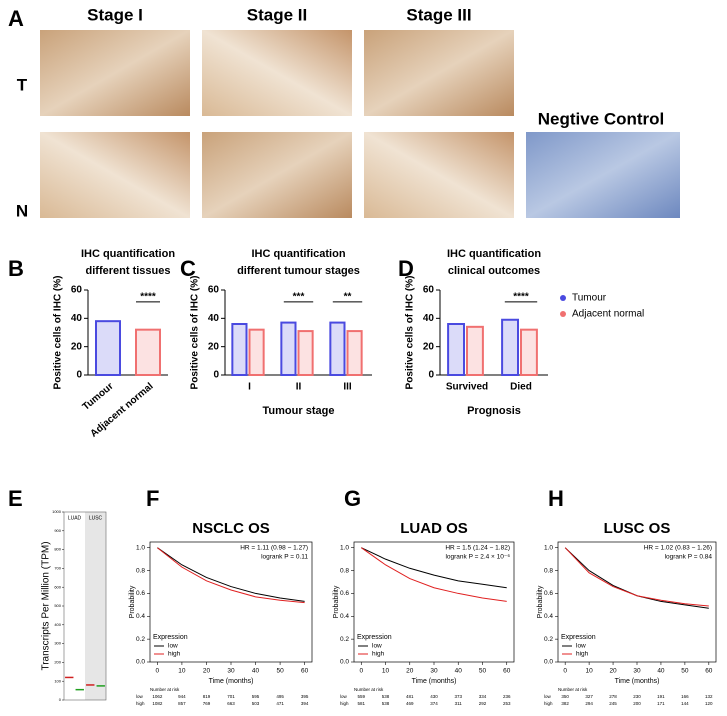  What do you see at coordinates (158, 671) in the screenshot?
I see `x-tick-label: 0` at bounding box center [158, 671].